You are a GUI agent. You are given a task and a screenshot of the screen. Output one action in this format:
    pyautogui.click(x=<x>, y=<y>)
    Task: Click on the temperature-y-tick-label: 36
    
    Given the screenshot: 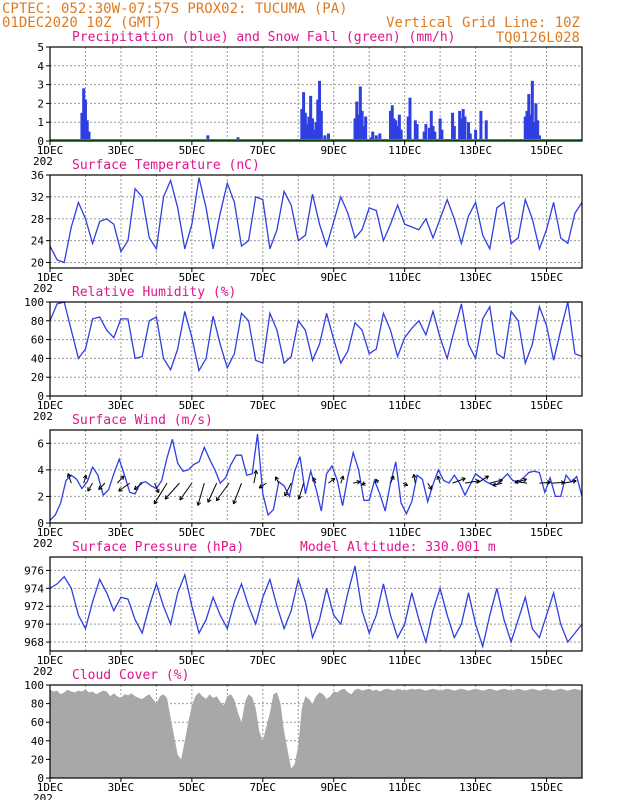 What is the action you would take?
    pyautogui.click(x=37, y=175)
    